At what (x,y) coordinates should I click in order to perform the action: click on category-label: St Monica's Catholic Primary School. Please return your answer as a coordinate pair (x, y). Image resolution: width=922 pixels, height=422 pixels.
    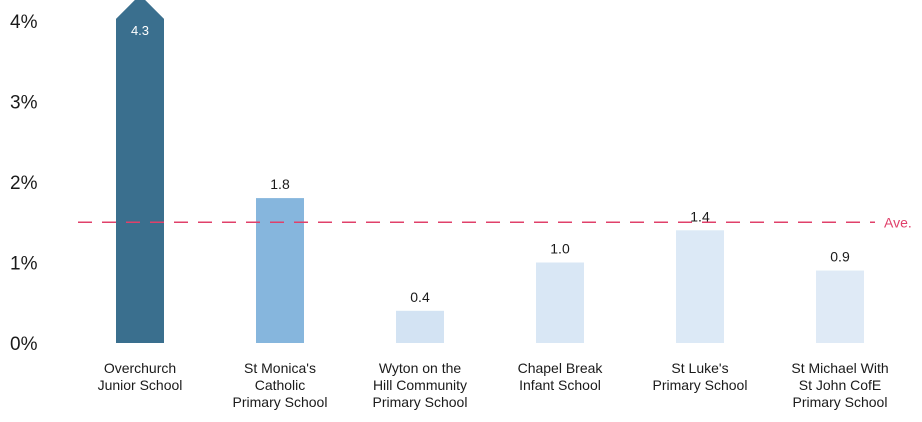
    Looking at the image, I should click on (280, 385).